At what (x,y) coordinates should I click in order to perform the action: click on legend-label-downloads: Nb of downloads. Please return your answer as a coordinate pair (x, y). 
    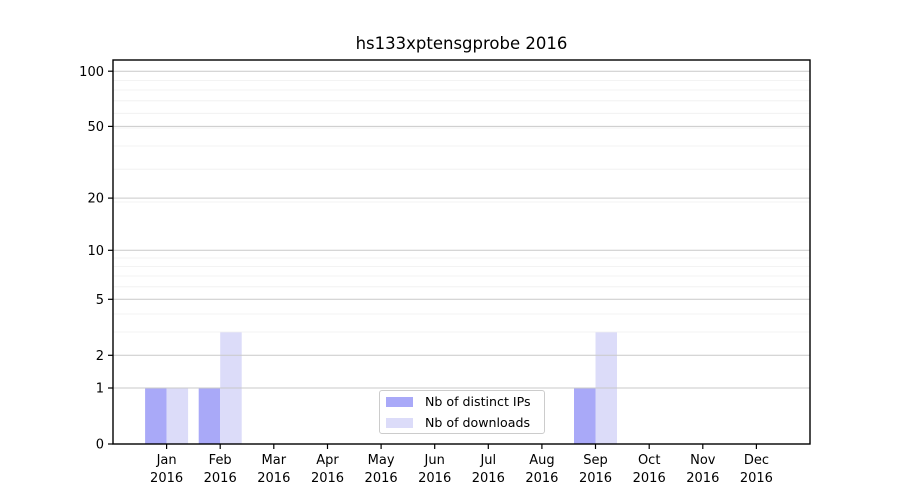
    Looking at the image, I should click on (478, 422).